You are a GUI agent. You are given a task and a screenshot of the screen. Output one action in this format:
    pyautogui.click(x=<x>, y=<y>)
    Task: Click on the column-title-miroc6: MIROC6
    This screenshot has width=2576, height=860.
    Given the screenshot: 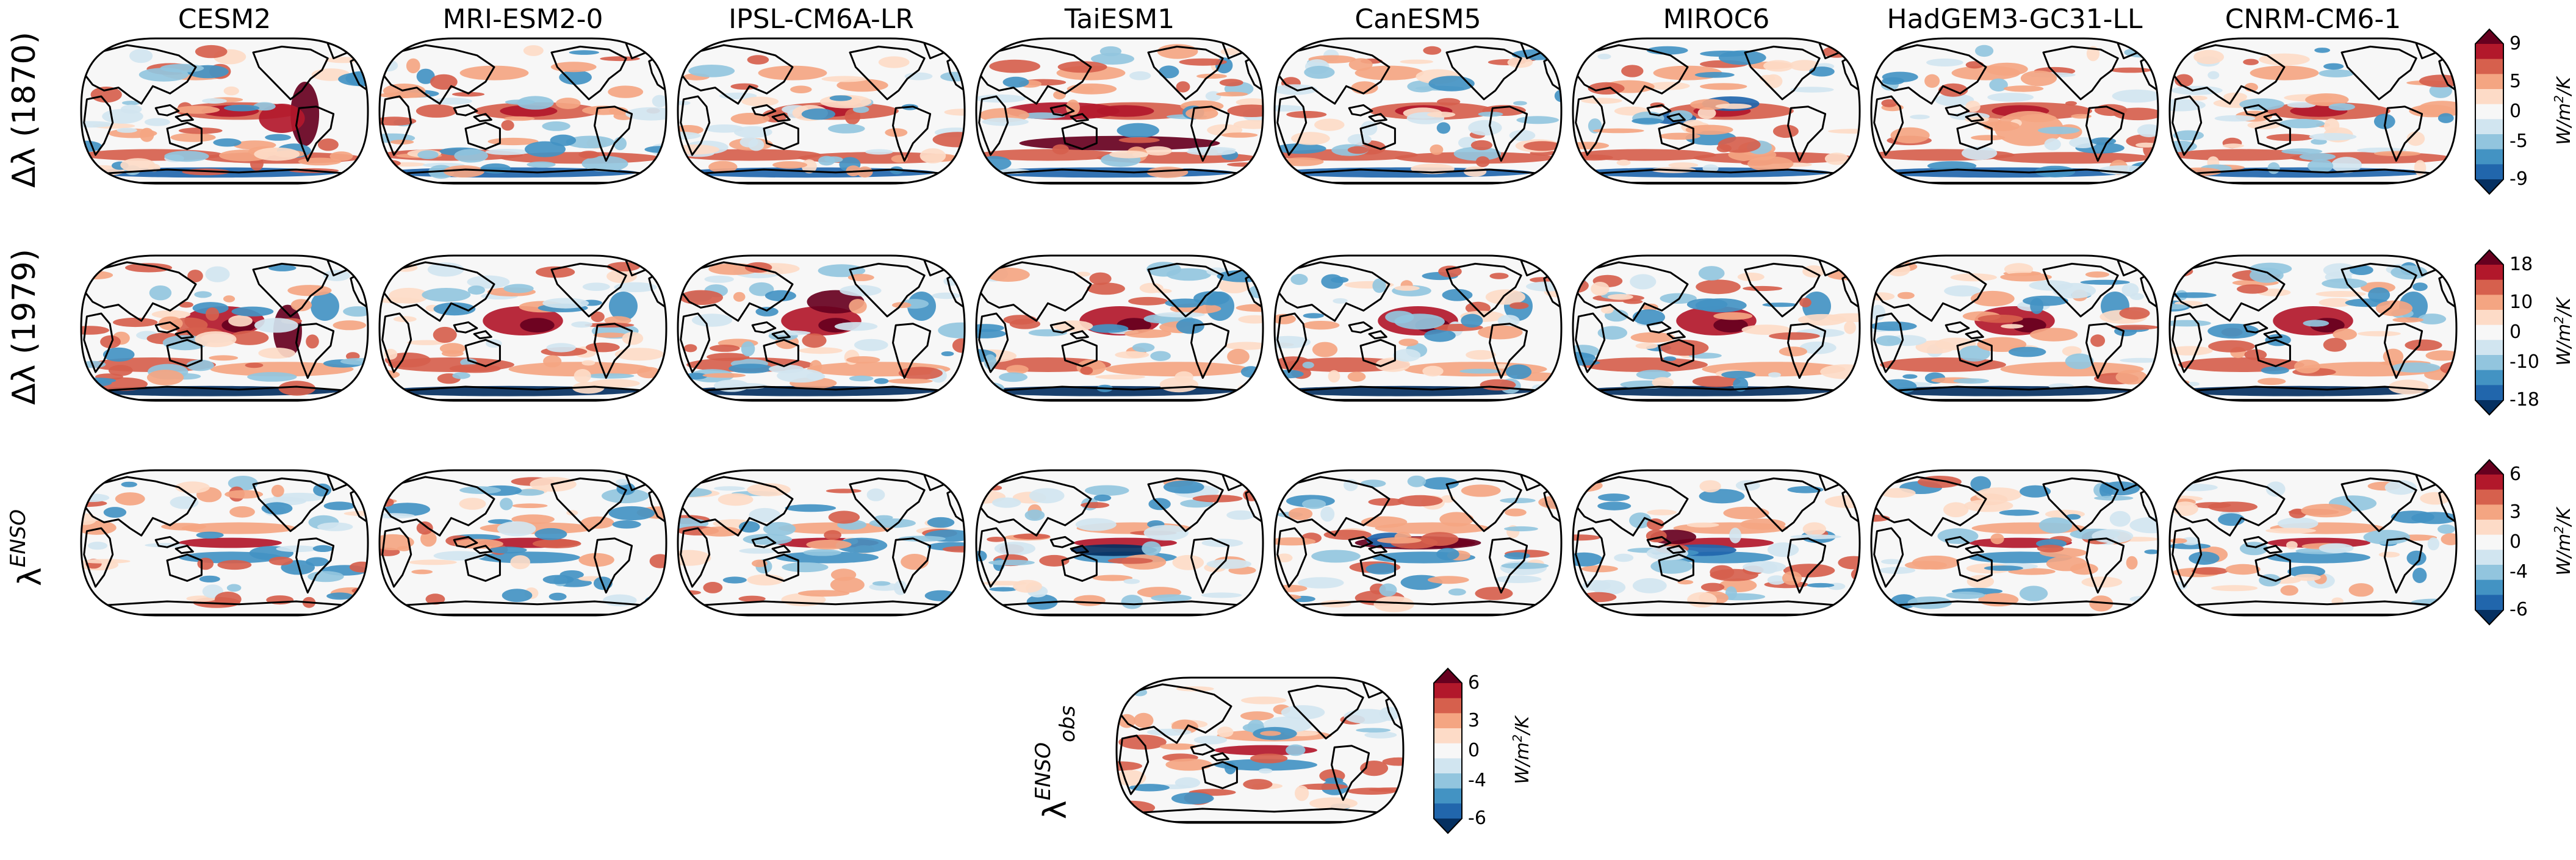 What is the action you would take?
    pyautogui.click(x=1716, y=19)
    